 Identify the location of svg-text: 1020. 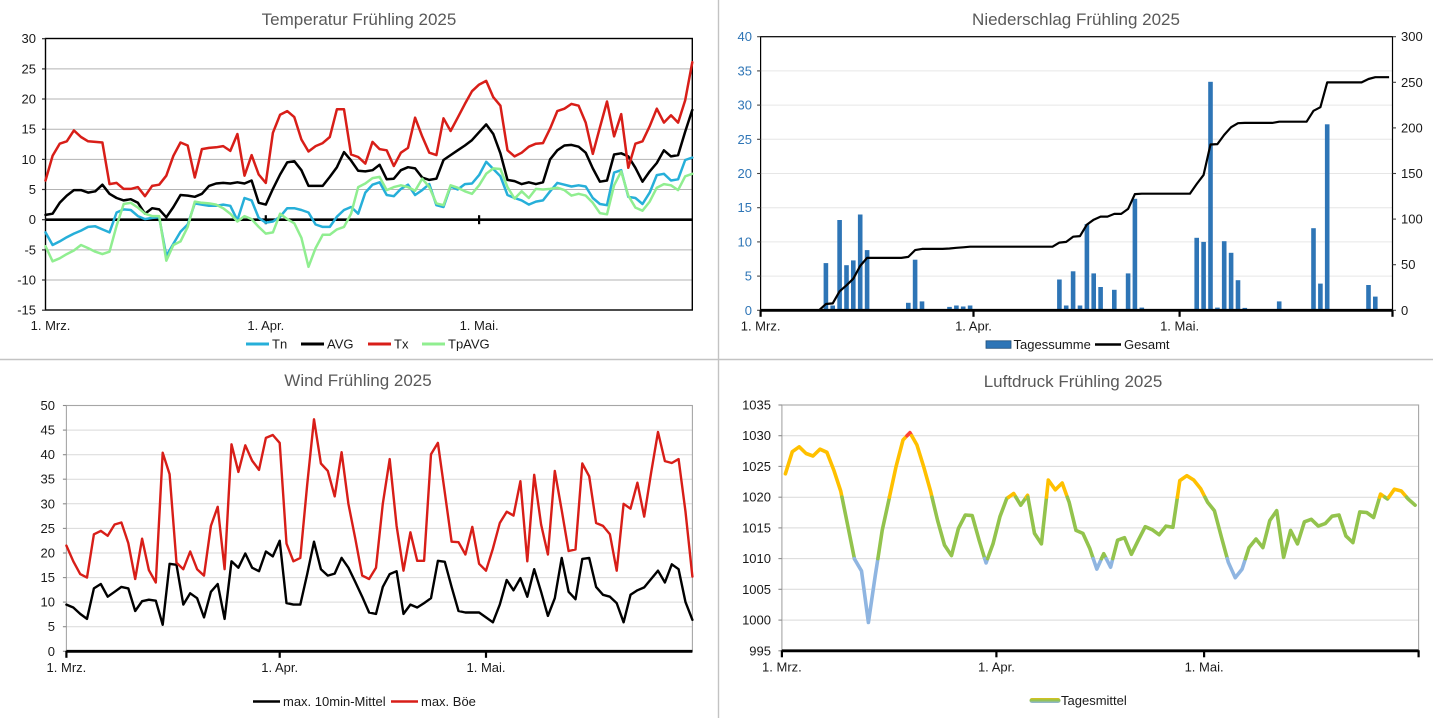
(756, 497).